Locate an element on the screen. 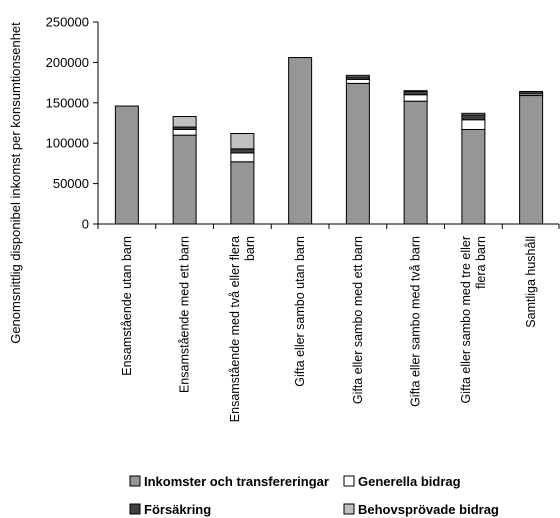 The height and width of the screenshot is (518, 560). x-category-label: Gifta eller sambo med ett barn is located at coordinates (358, 320).